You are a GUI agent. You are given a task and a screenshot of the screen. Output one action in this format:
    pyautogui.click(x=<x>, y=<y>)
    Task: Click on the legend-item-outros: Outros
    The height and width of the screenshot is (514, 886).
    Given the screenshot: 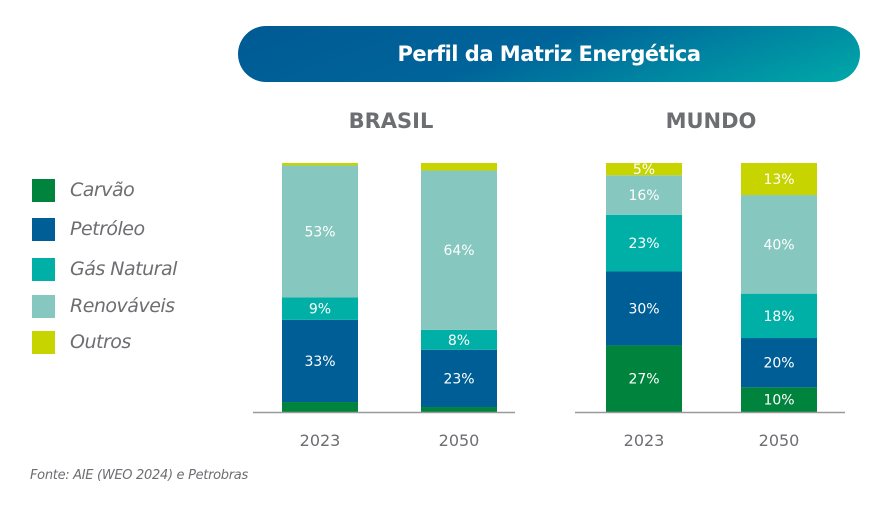 What is the action you would take?
    pyautogui.click(x=81, y=342)
    